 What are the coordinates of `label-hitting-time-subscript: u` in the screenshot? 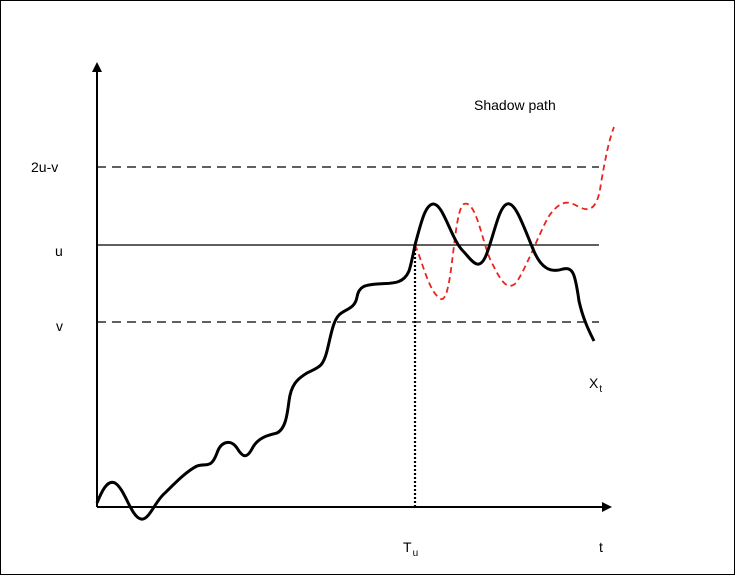 It's located at (416, 553).